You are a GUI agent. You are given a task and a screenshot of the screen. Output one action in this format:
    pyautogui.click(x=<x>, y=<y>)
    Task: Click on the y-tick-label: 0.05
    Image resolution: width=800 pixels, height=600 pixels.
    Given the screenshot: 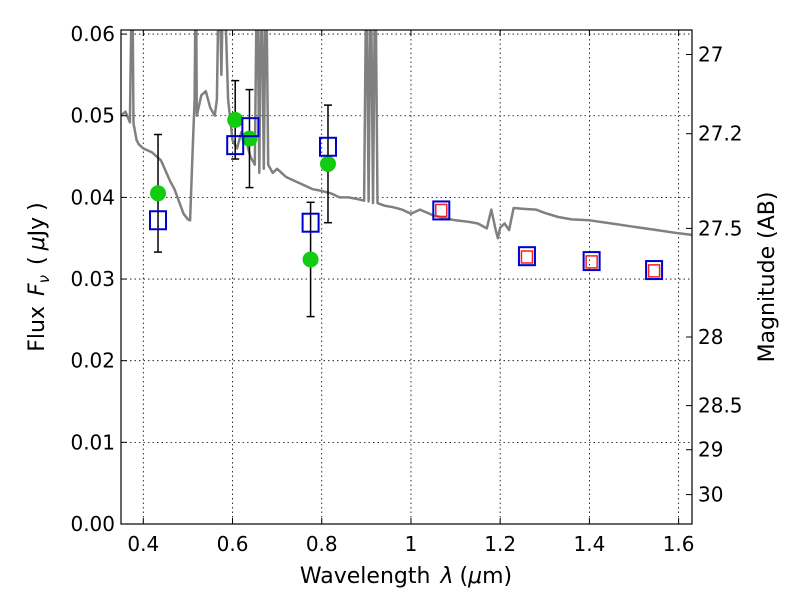 What is the action you would take?
    pyautogui.click(x=92, y=116)
    